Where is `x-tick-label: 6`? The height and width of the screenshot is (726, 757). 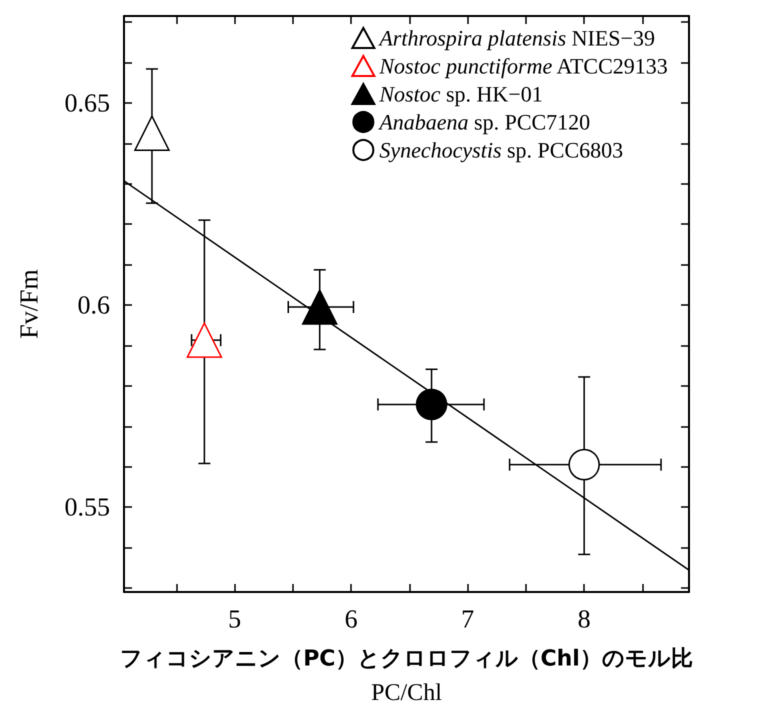
x-tick-label: 6 is located at coordinates (351, 619).